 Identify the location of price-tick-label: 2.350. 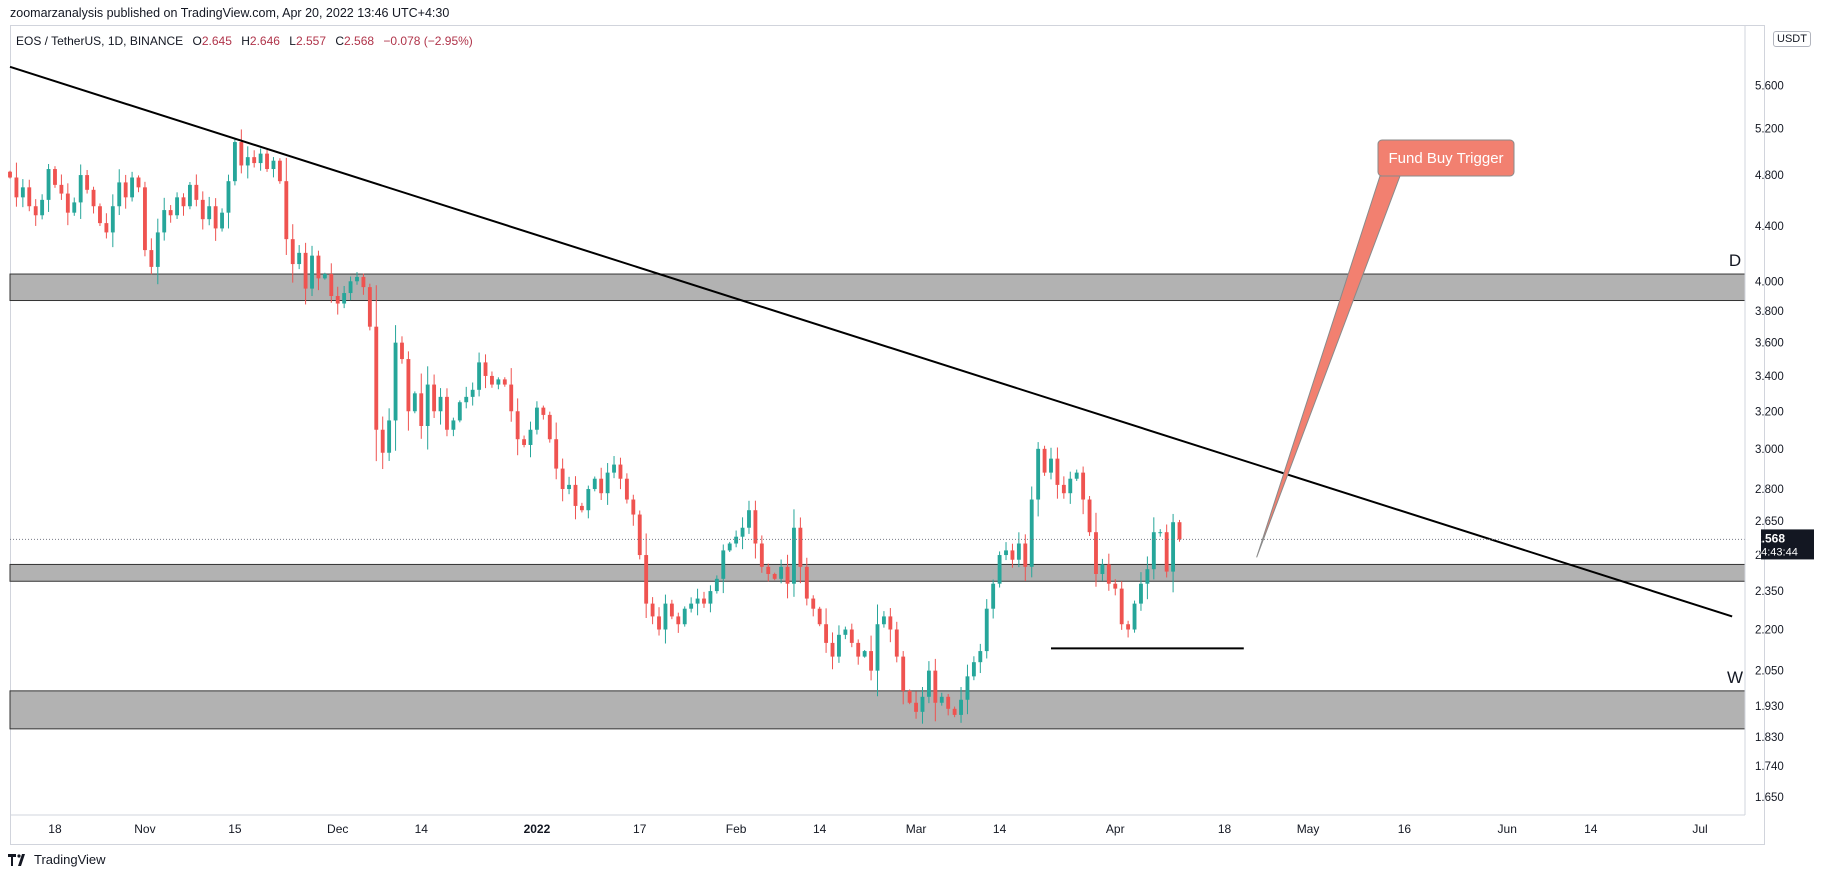
(1769, 592).